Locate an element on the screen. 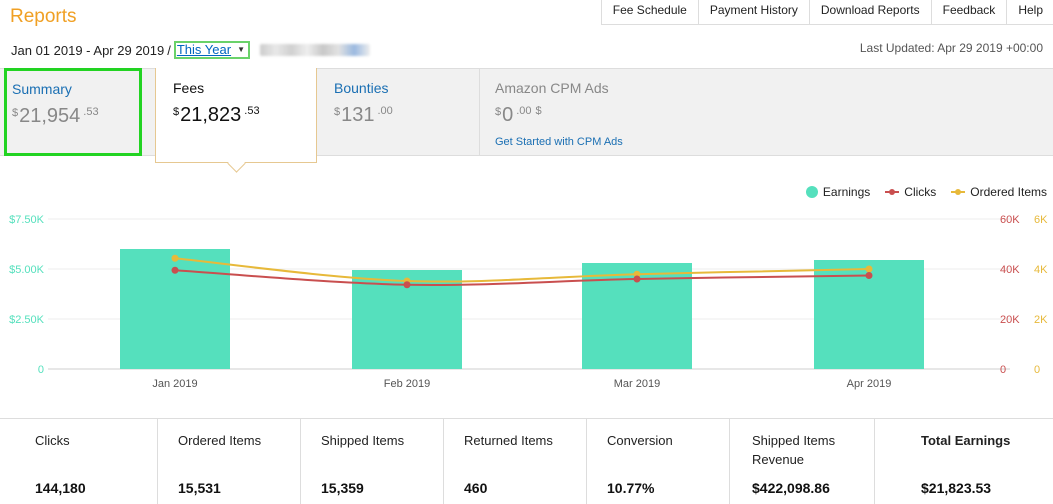 Image resolution: width=1053 pixels, height=504 pixels. stat-shipped-items: Shipped Items 15,359 is located at coordinates (372, 461).